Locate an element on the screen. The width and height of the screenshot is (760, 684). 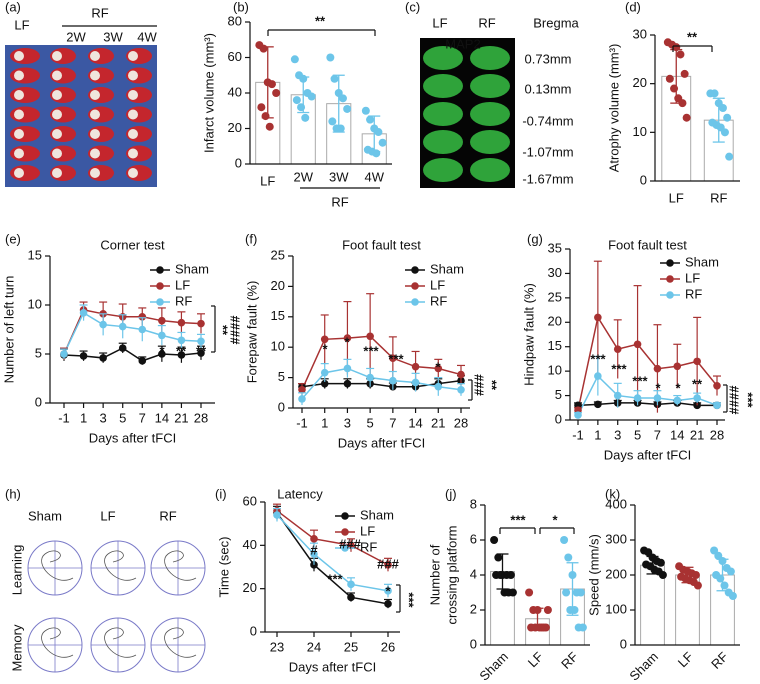
x-tick-label: Sham is located at coordinates (643, 666).